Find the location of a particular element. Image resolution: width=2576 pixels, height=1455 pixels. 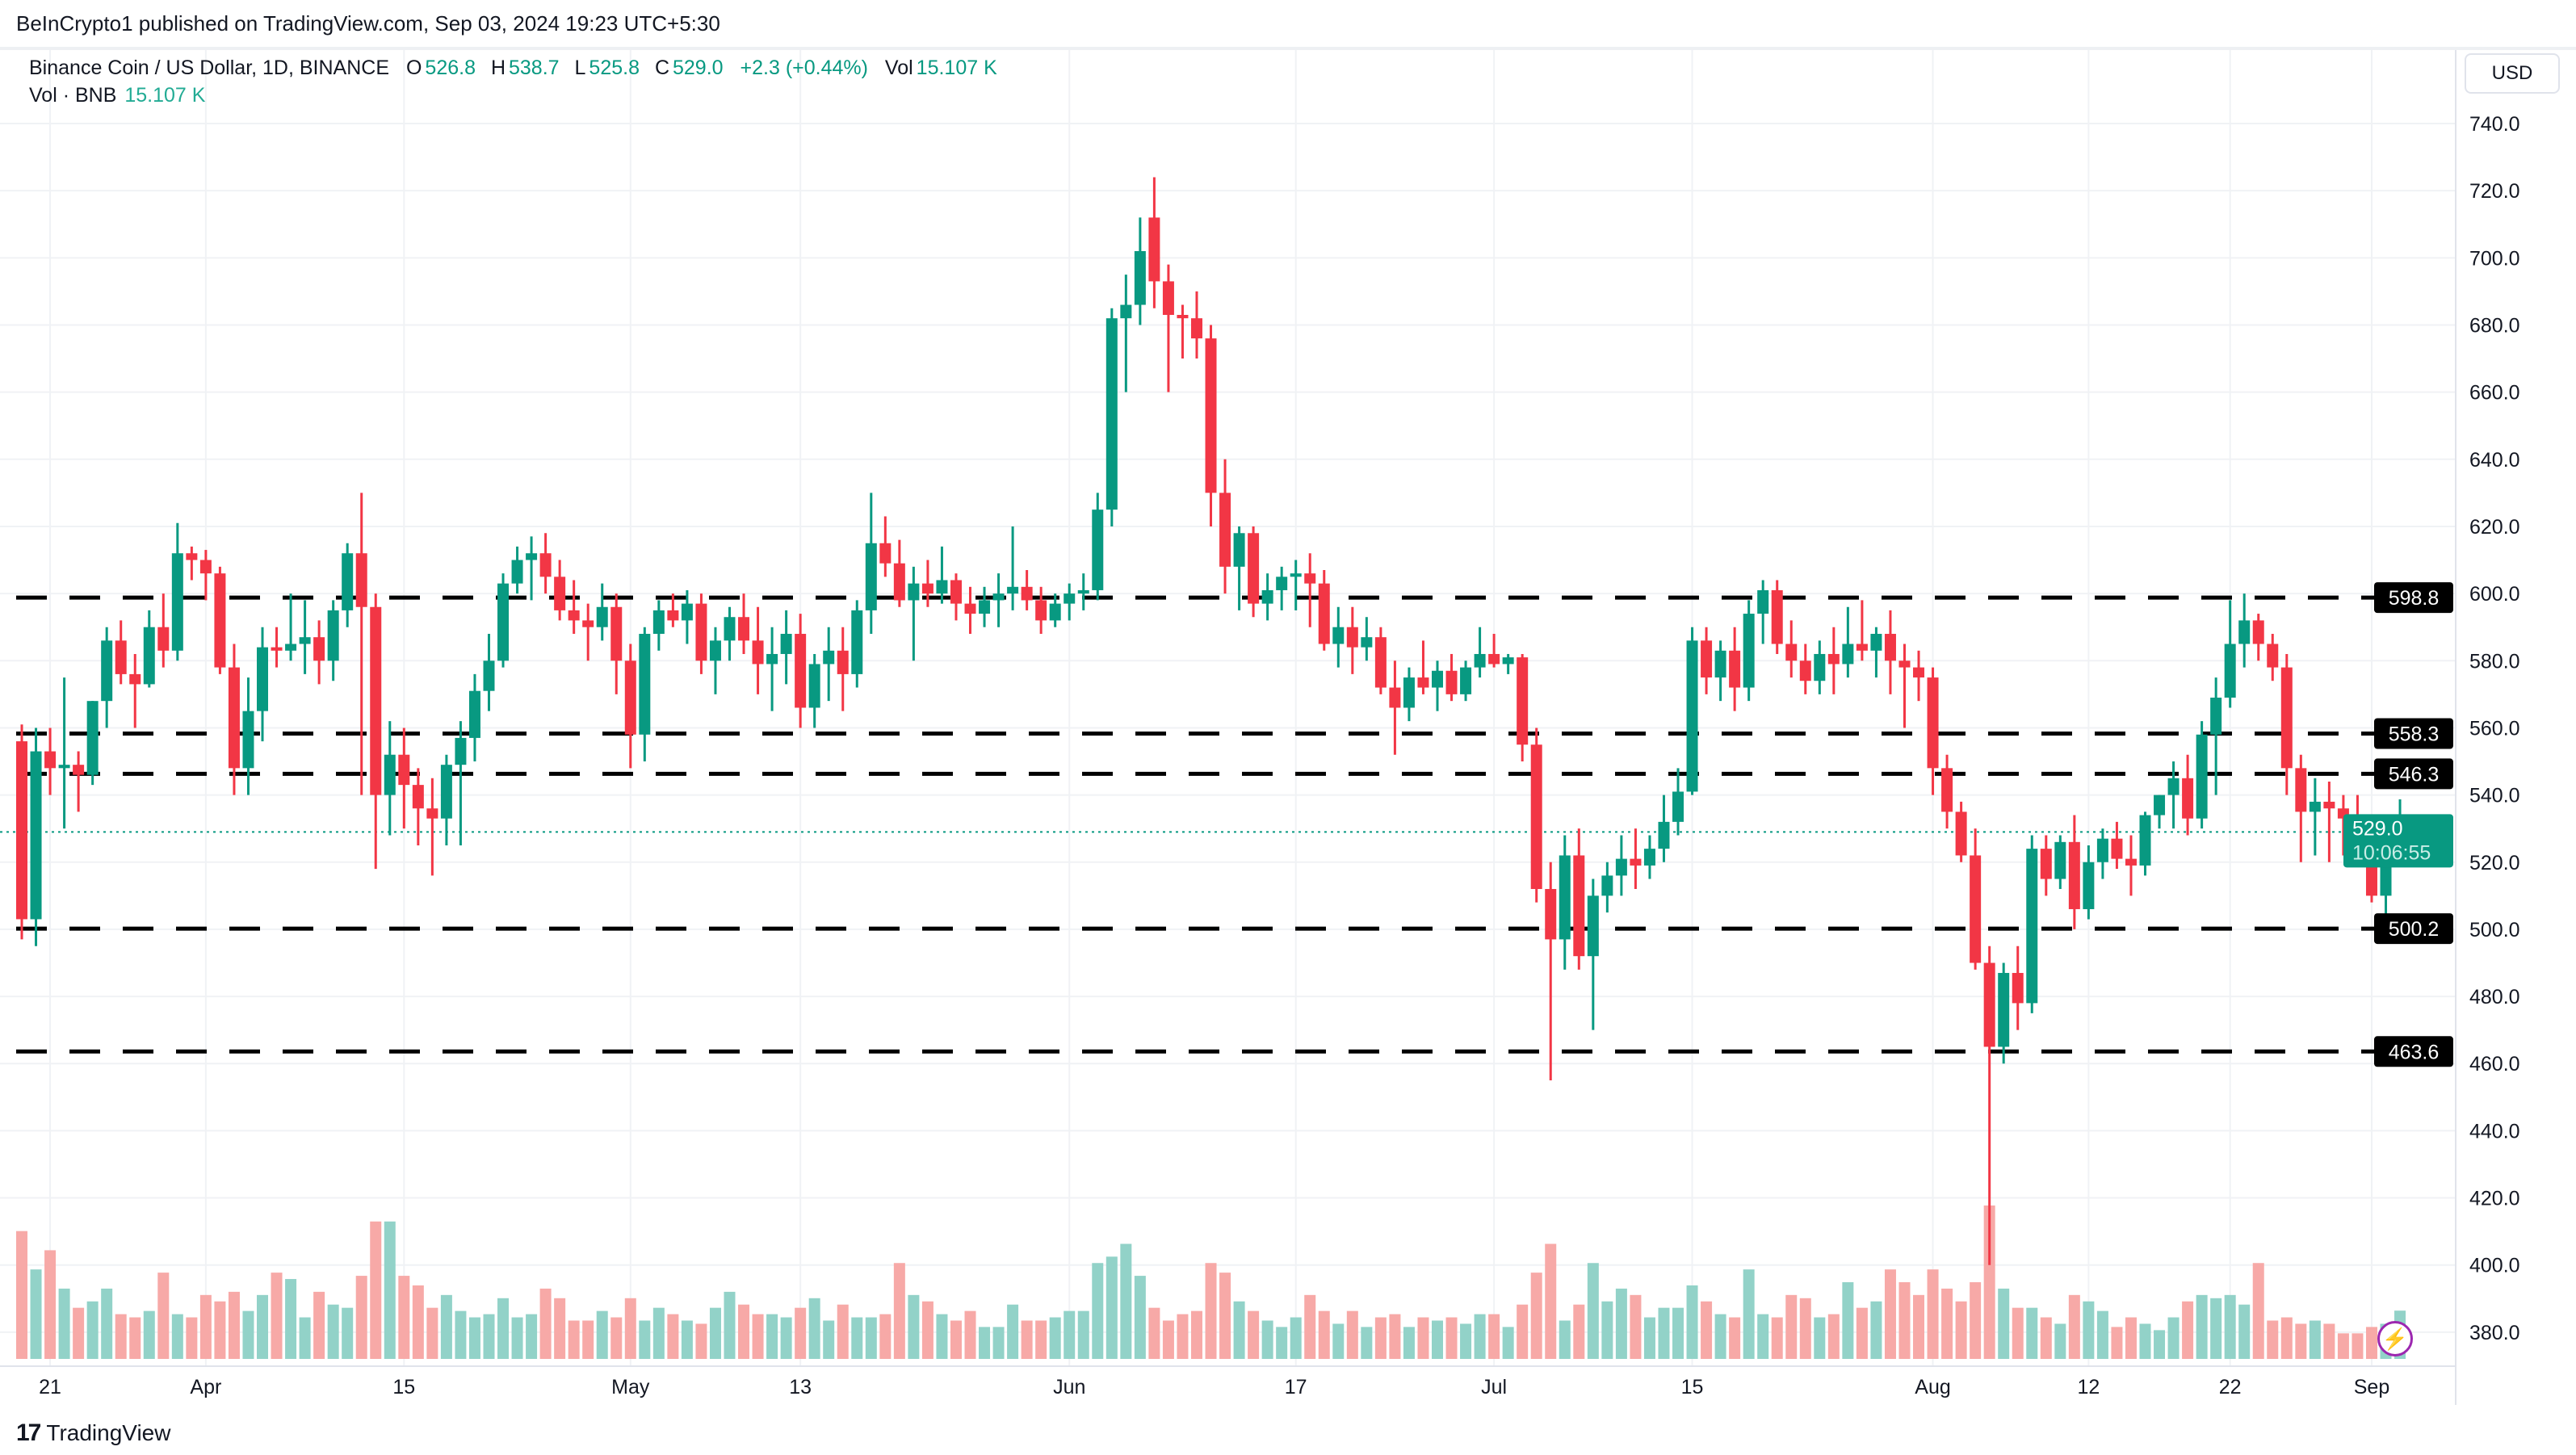

price-tick-label: 720.0 is located at coordinates (2494, 191).